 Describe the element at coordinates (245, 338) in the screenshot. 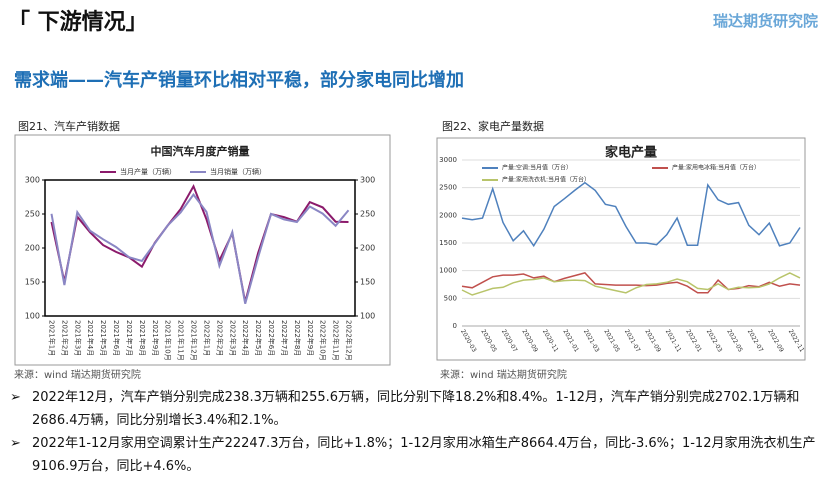

I see `x-tick-label: 2022年4月` at that location.